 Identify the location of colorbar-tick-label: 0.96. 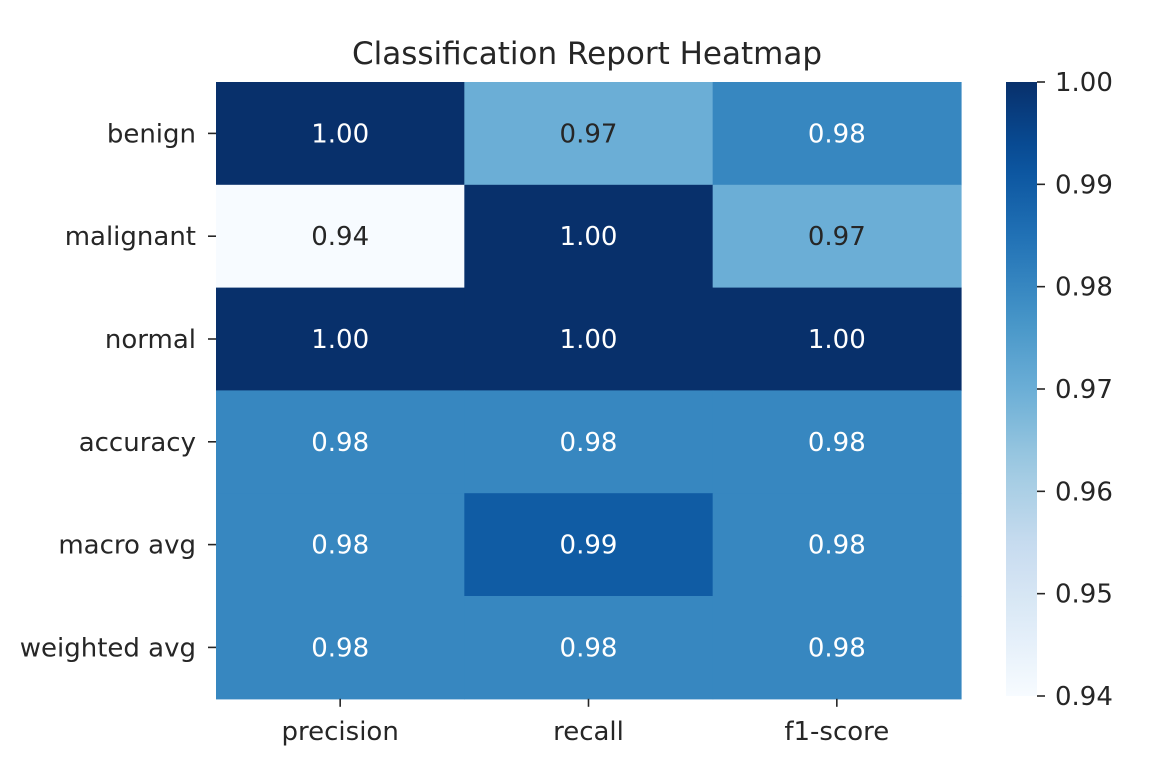
(1084, 492).